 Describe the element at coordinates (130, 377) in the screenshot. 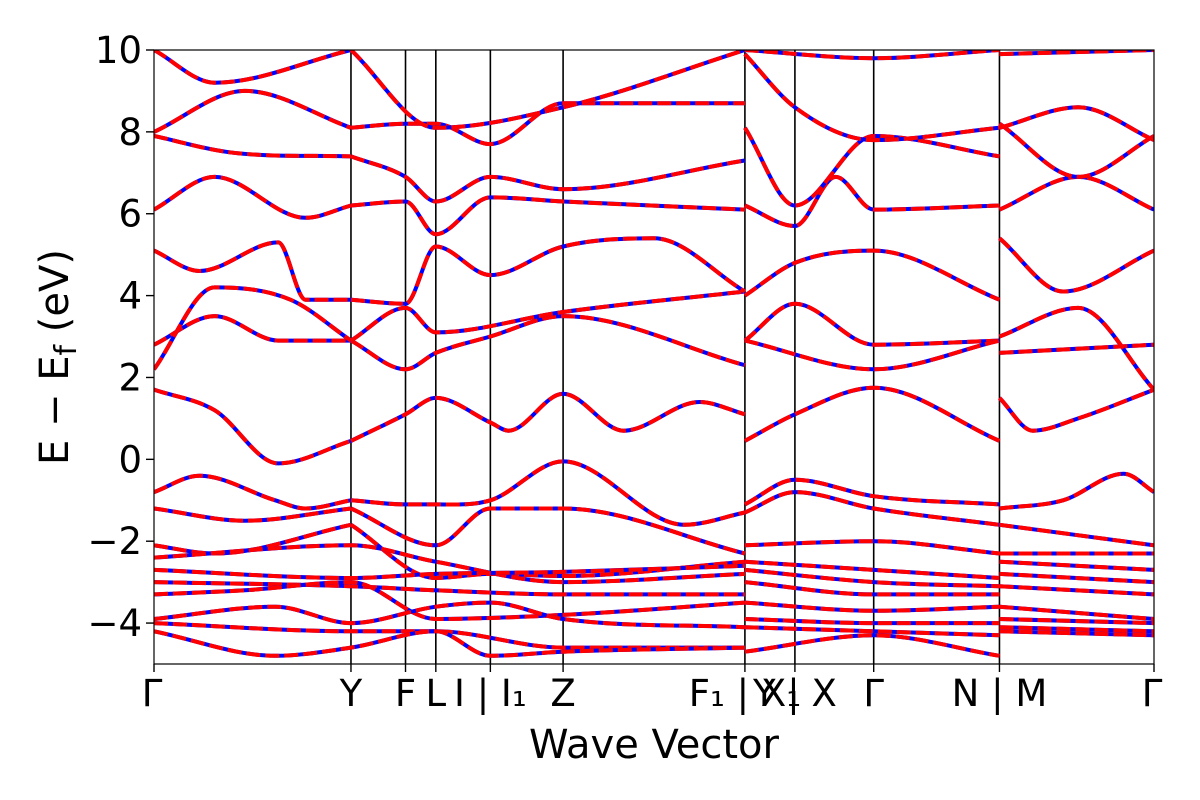

I see `y-tick-label: 2` at that location.